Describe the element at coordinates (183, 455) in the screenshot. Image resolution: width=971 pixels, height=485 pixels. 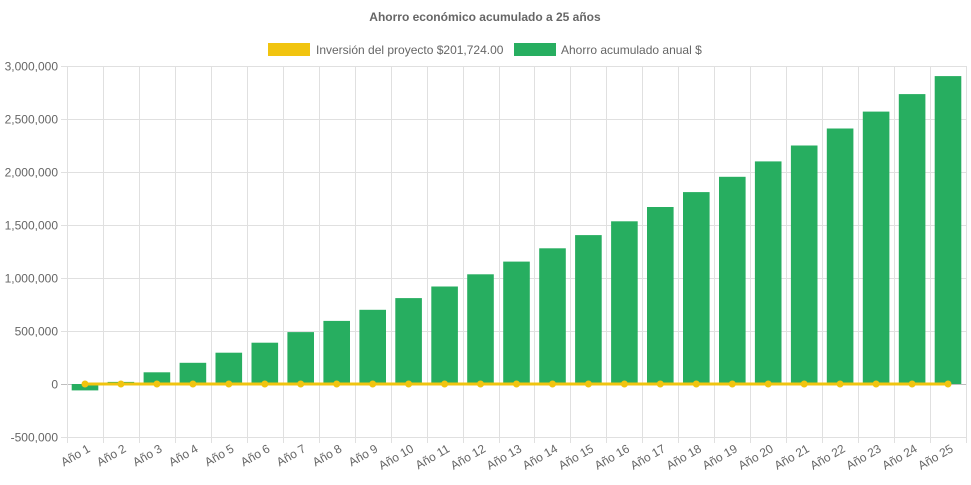
I see `x-tick-label: Año 4` at that location.